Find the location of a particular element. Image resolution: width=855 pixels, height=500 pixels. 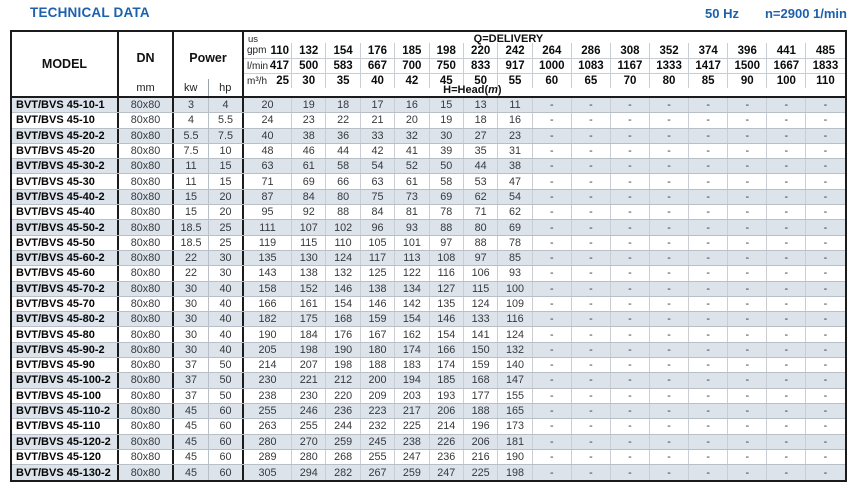

head-cell: 23 is located at coordinates (514, 135).